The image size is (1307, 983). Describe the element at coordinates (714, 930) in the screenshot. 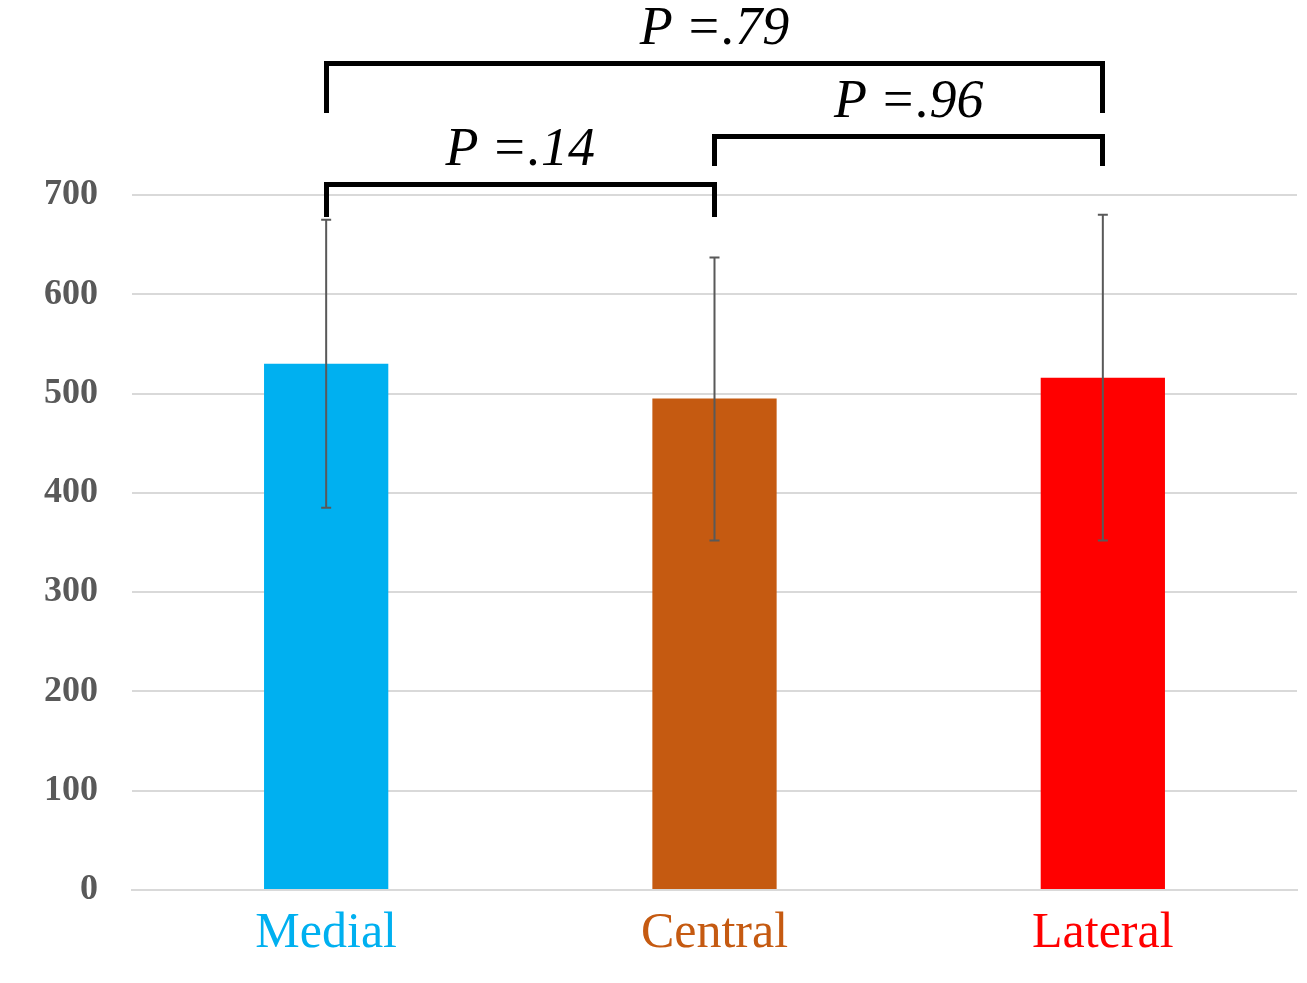

I see `x-tick-label: Central` at that location.